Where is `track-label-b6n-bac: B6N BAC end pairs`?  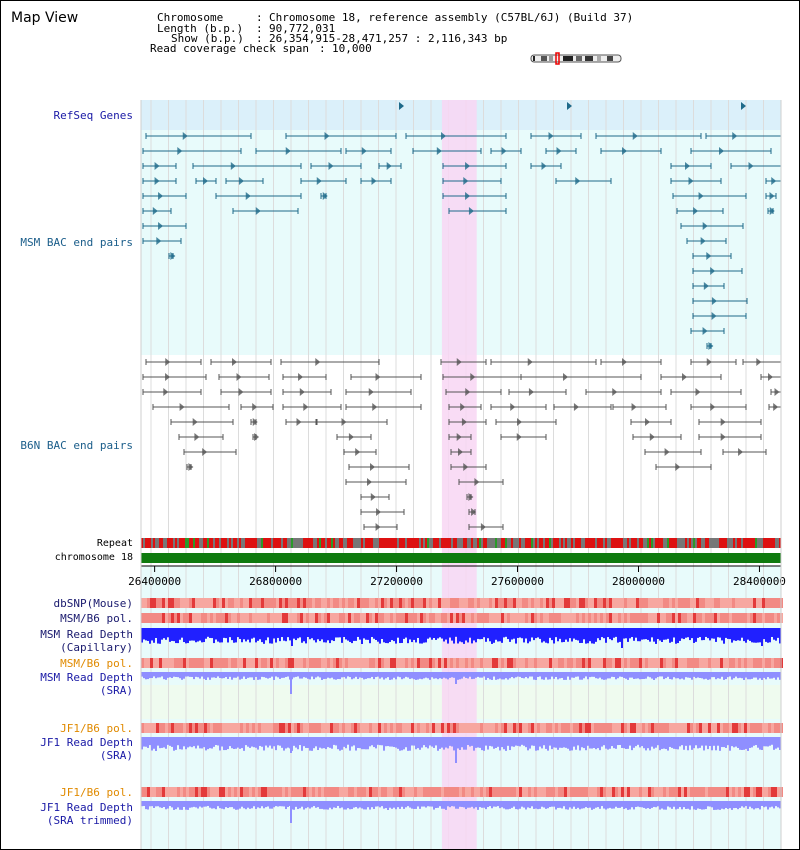 track-label-b6n-bac: B6N BAC end pairs is located at coordinates (76, 445).